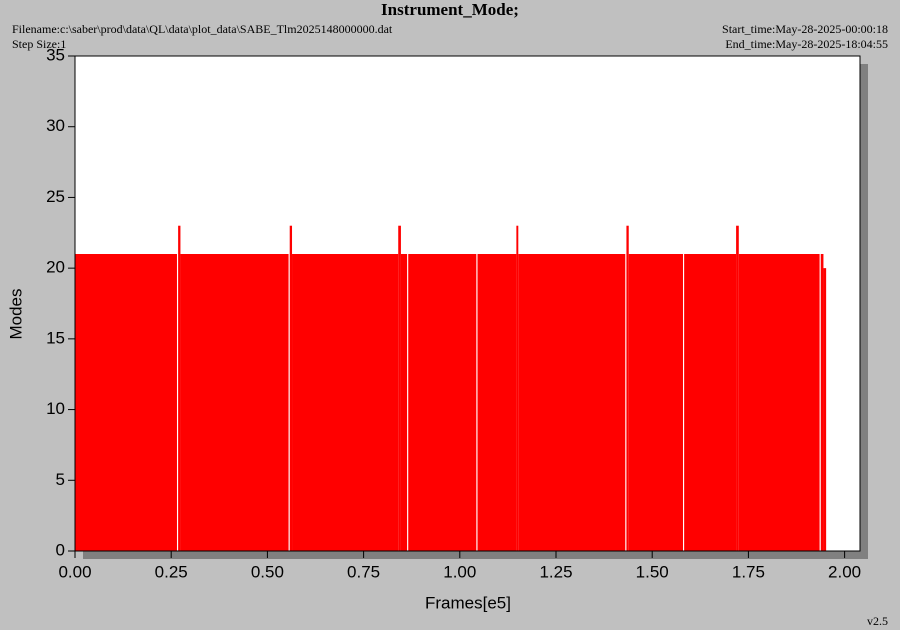 This screenshot has width=900, height=630. I want to click on x-tick-label: 1.00, so click(459, 571).